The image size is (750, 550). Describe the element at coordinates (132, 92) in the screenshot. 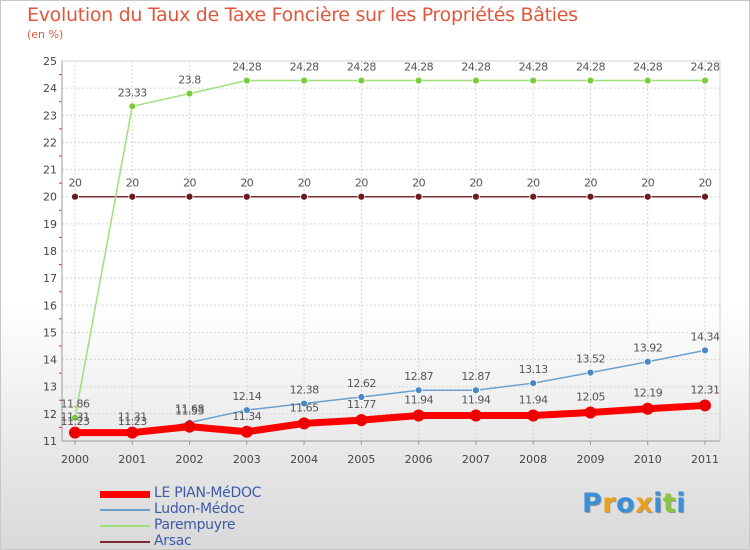

I see `data-label-parempuyre: 23.33` at that location.